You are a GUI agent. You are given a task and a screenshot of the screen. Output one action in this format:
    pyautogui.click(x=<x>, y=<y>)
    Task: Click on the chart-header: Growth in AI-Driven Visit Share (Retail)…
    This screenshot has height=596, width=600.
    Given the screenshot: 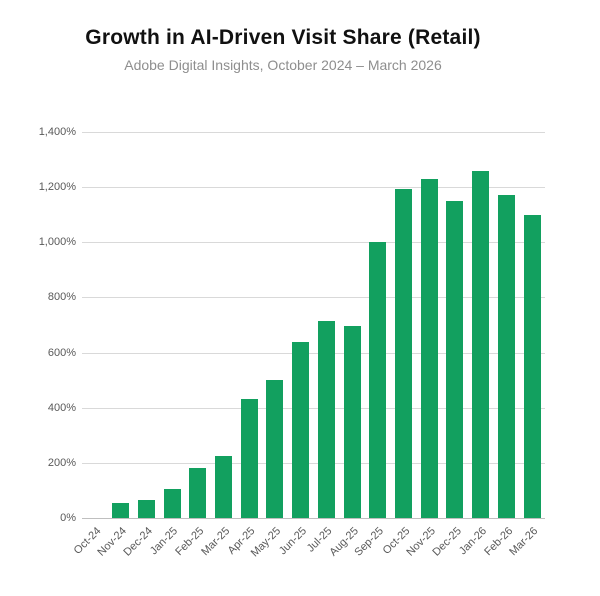 What is the action you would take?
    pyautogui.click(x=283, y=49)
    